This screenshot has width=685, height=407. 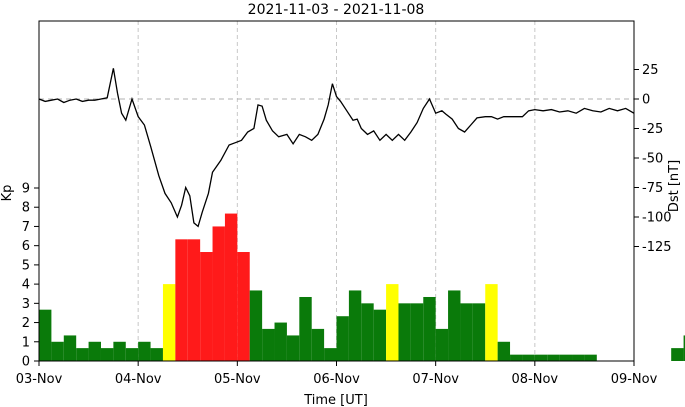 I want to click on kp-tick-label: 5, so click(x=26, y=265).